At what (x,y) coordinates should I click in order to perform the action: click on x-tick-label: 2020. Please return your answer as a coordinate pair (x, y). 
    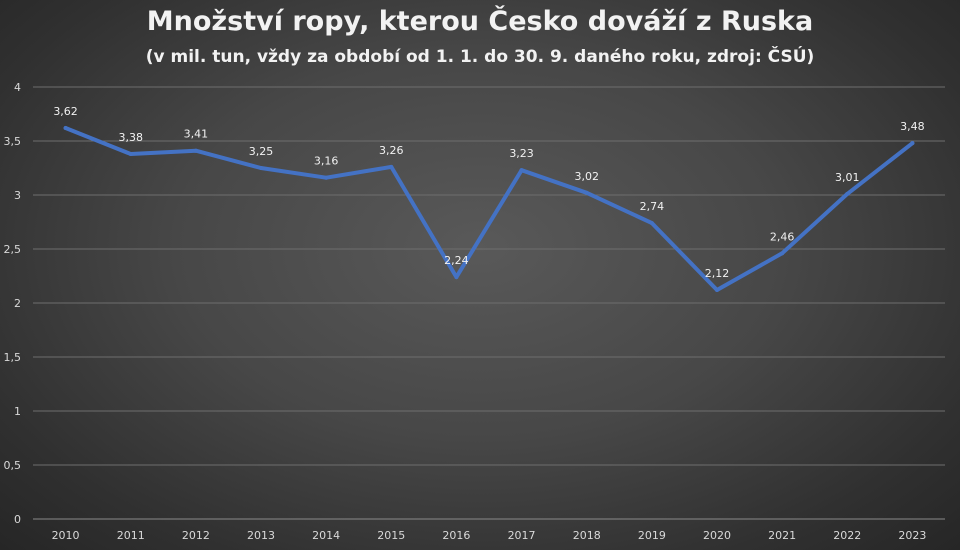
    Looking at the image, I should click on (717, 535).